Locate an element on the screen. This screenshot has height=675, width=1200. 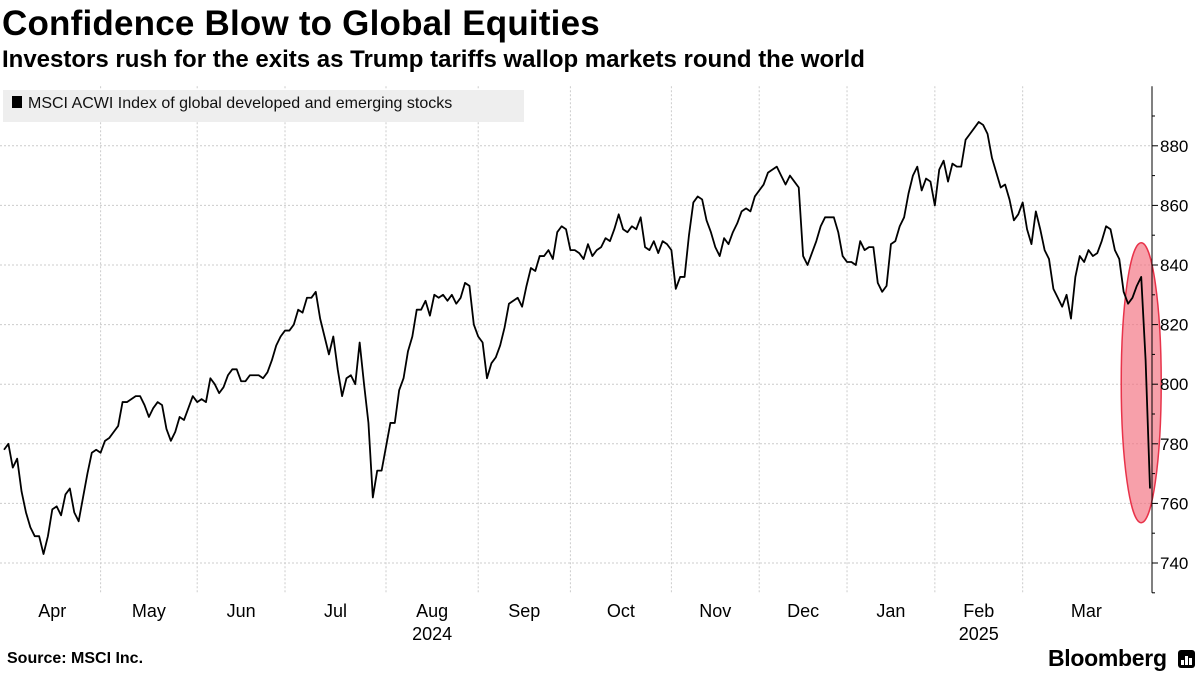
x-tick-label: Jul is located at coordinates (335, 611).